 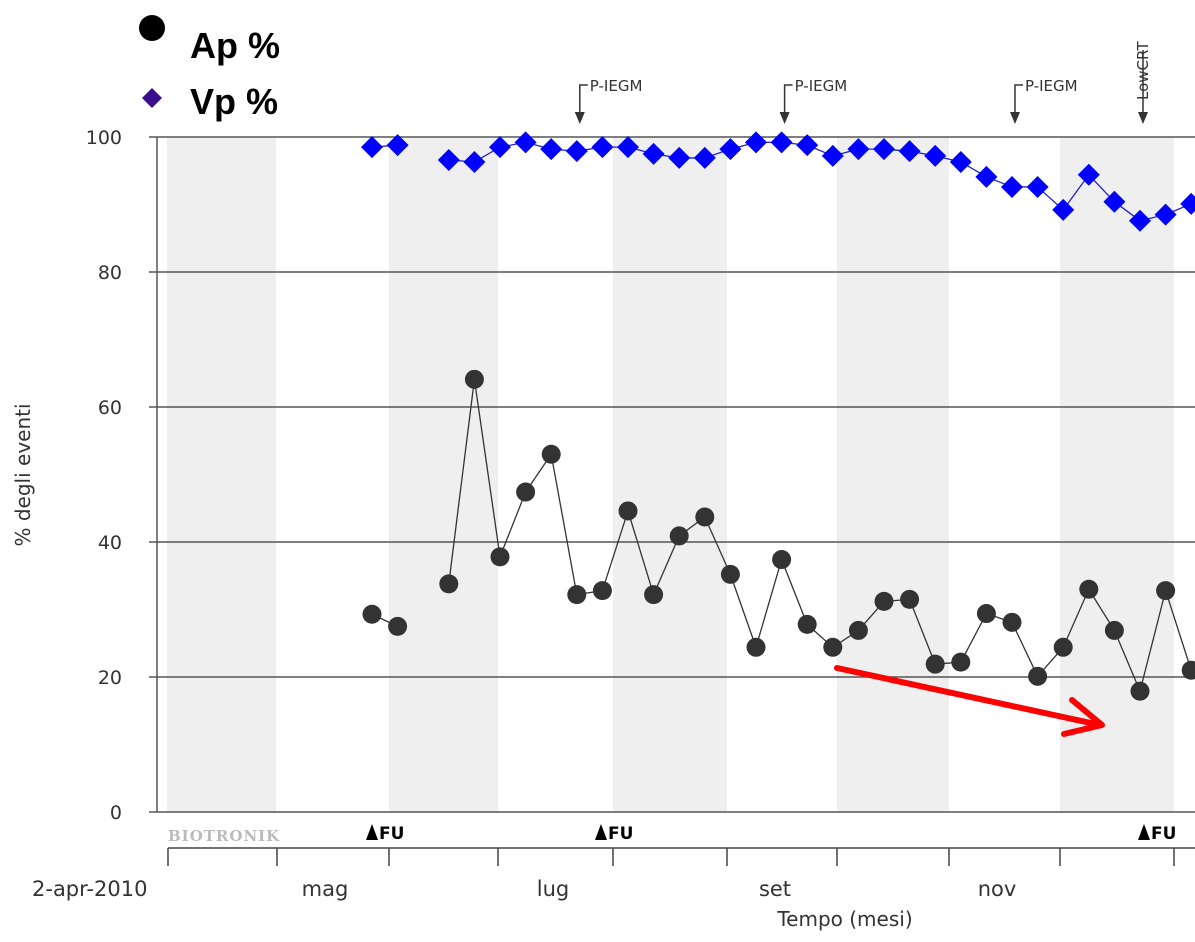 I want to click on y-tick-label: 40, so click(x=110, y=543).